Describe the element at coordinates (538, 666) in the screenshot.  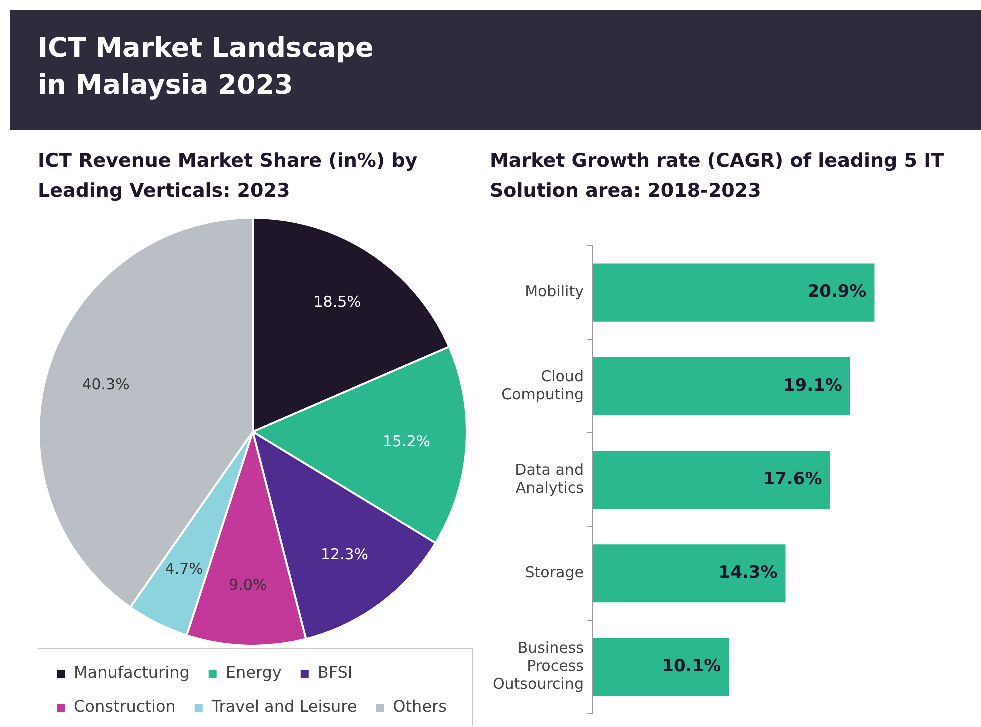
I see `y-tick-label: Business Process Outsourcing` at that location.